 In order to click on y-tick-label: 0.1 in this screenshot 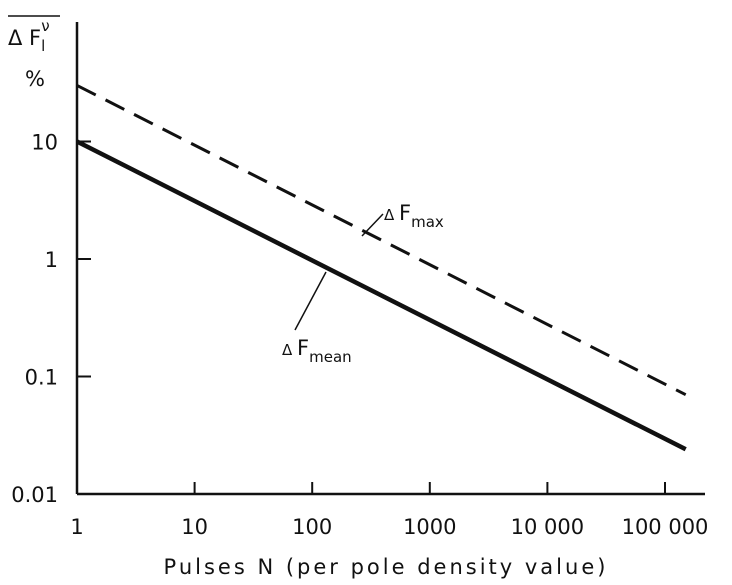, I will do `click(41, 378)`.